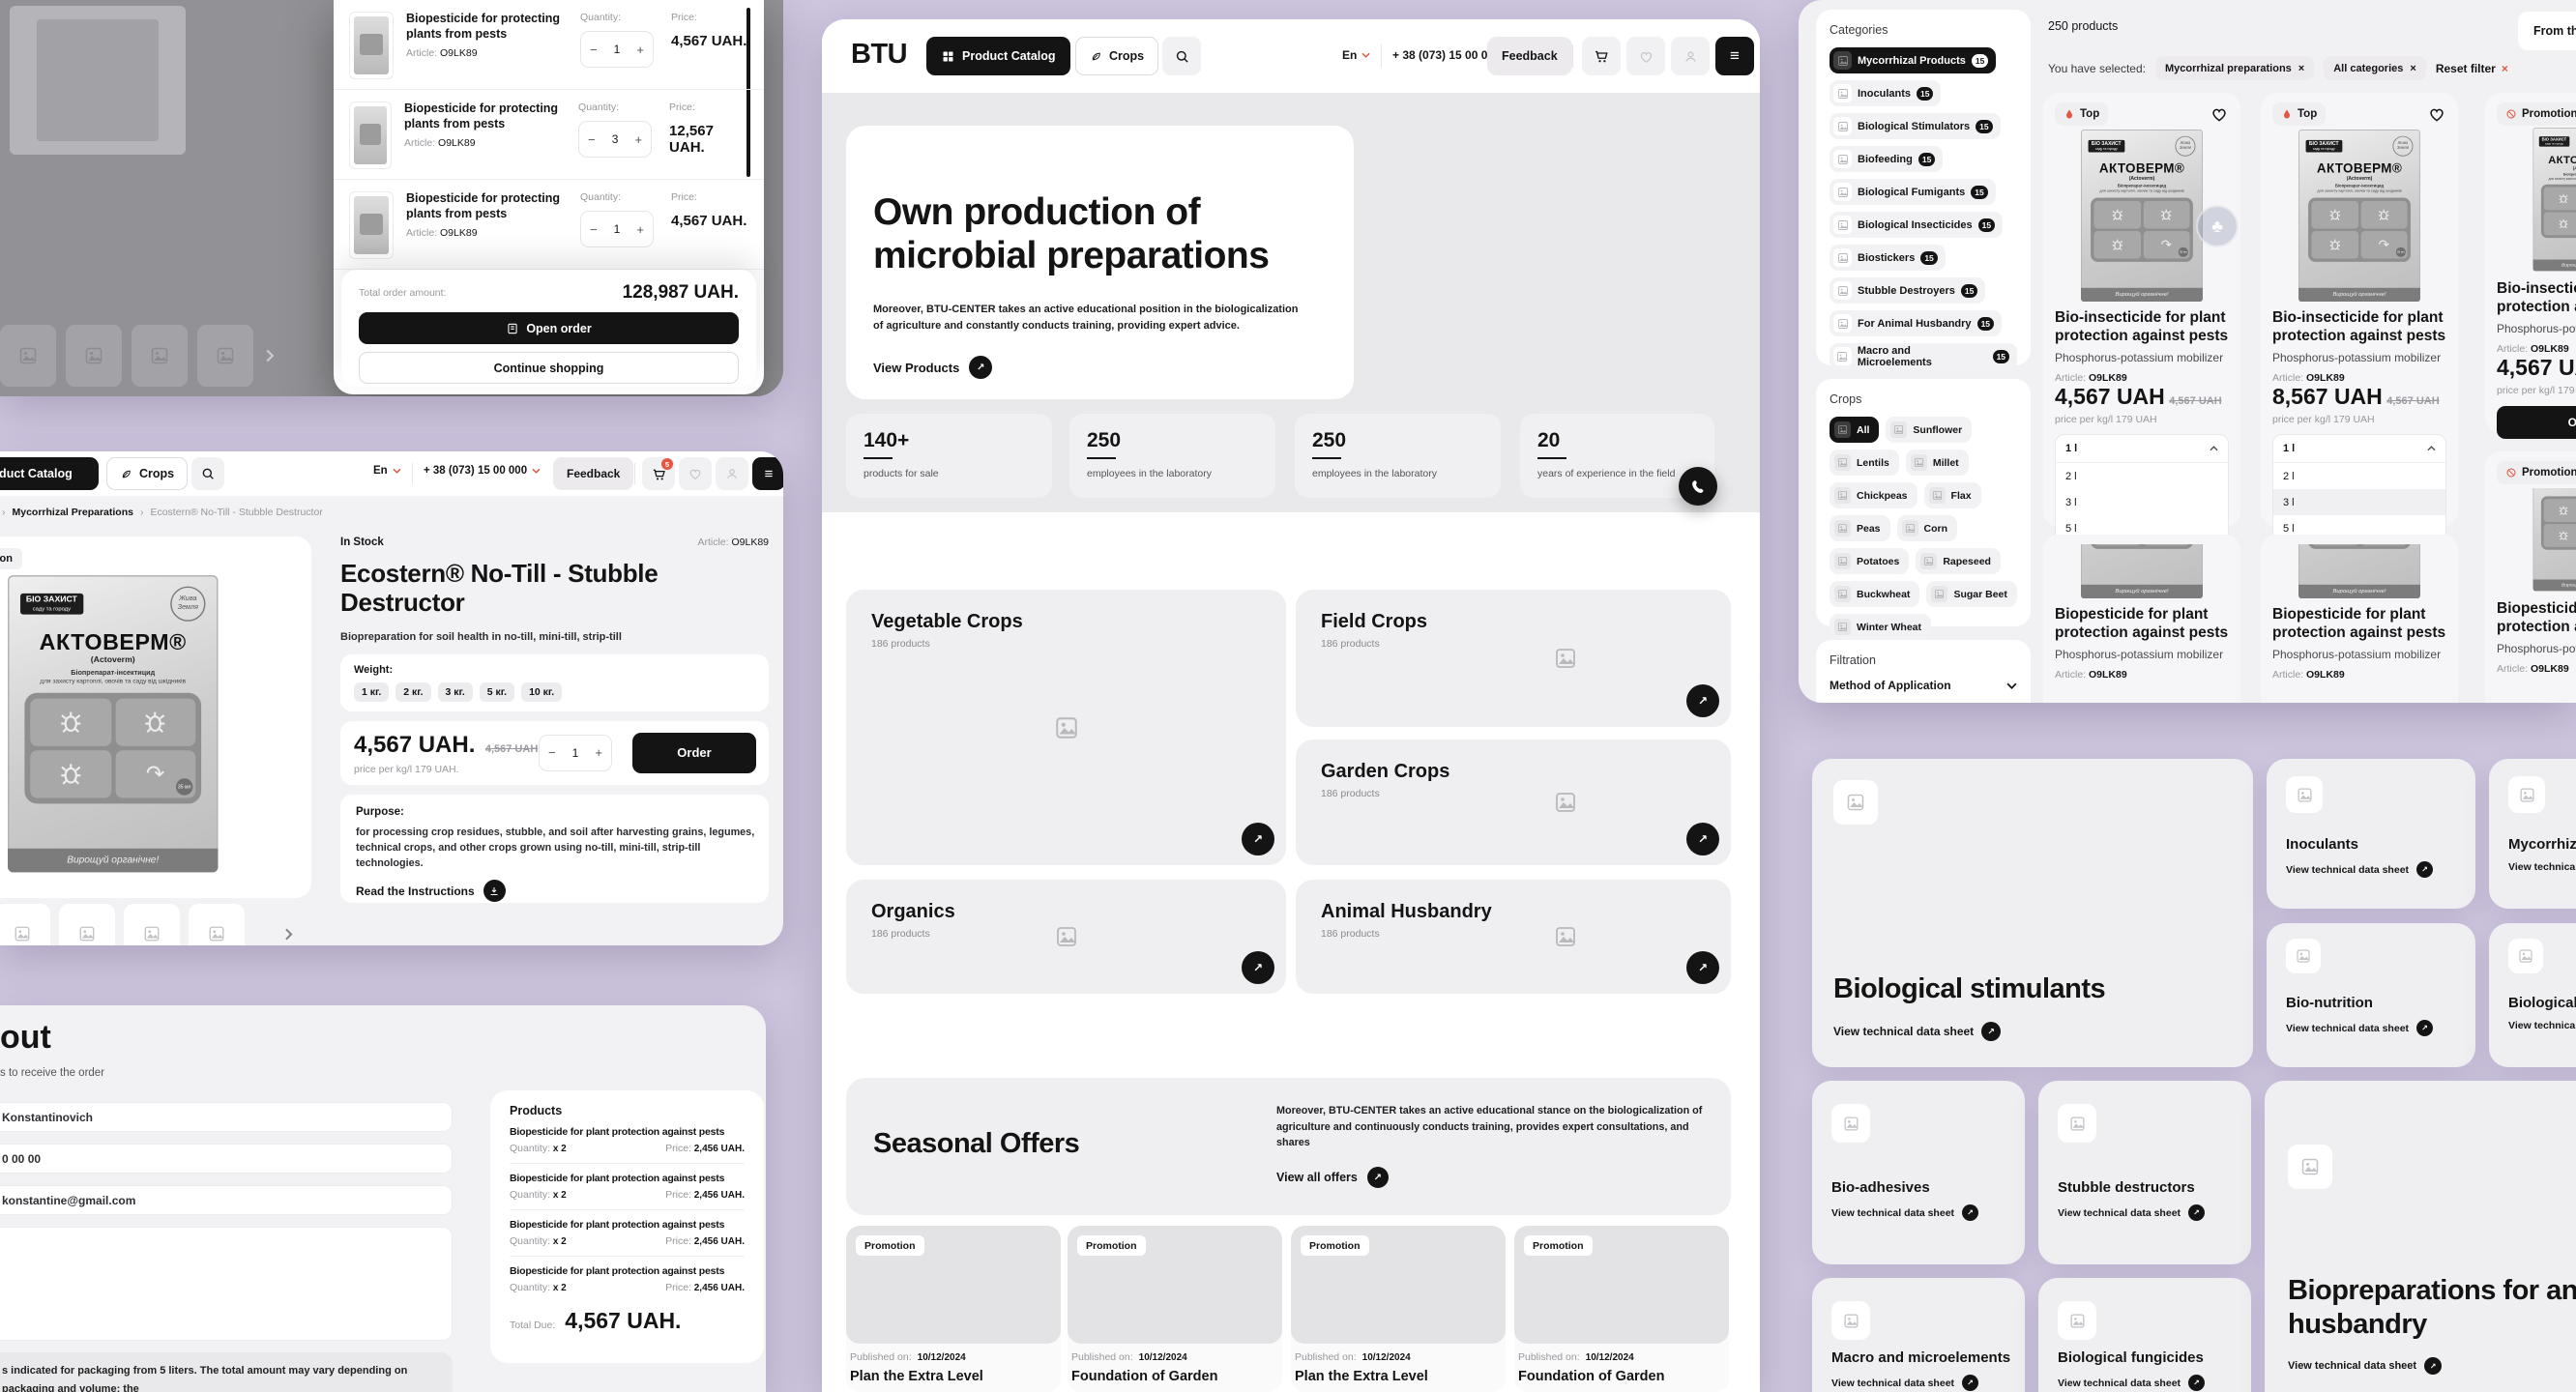  What do you see at coordinates (1913, 60) in the screenshot?
I see `sidebar-category: Mycorrhizal Products 15` at bounding box center [1913, 60].